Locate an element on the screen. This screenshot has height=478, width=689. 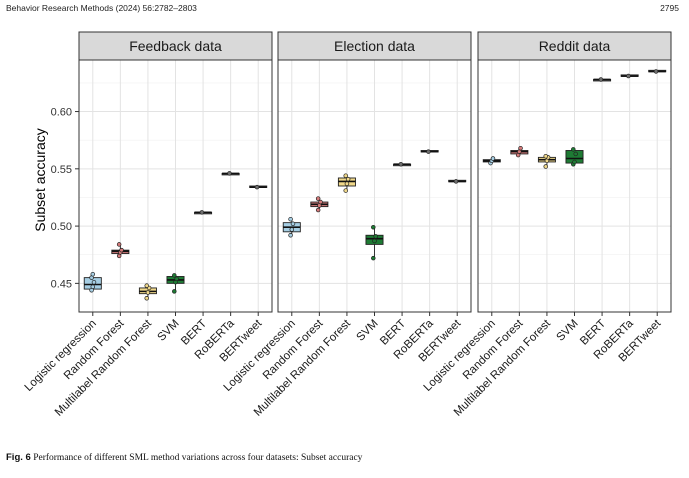
panel-title: Reddit data is located at coordinates (575, 46).